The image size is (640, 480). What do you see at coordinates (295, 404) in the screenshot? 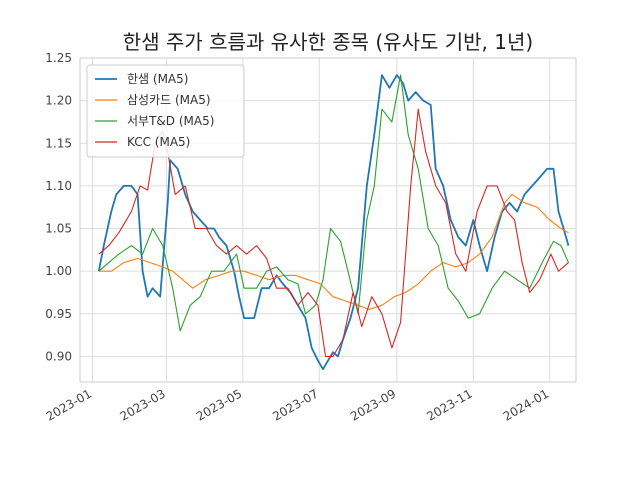
I see `x-tick-label: 2023-07` at bounding box center [295, 404].